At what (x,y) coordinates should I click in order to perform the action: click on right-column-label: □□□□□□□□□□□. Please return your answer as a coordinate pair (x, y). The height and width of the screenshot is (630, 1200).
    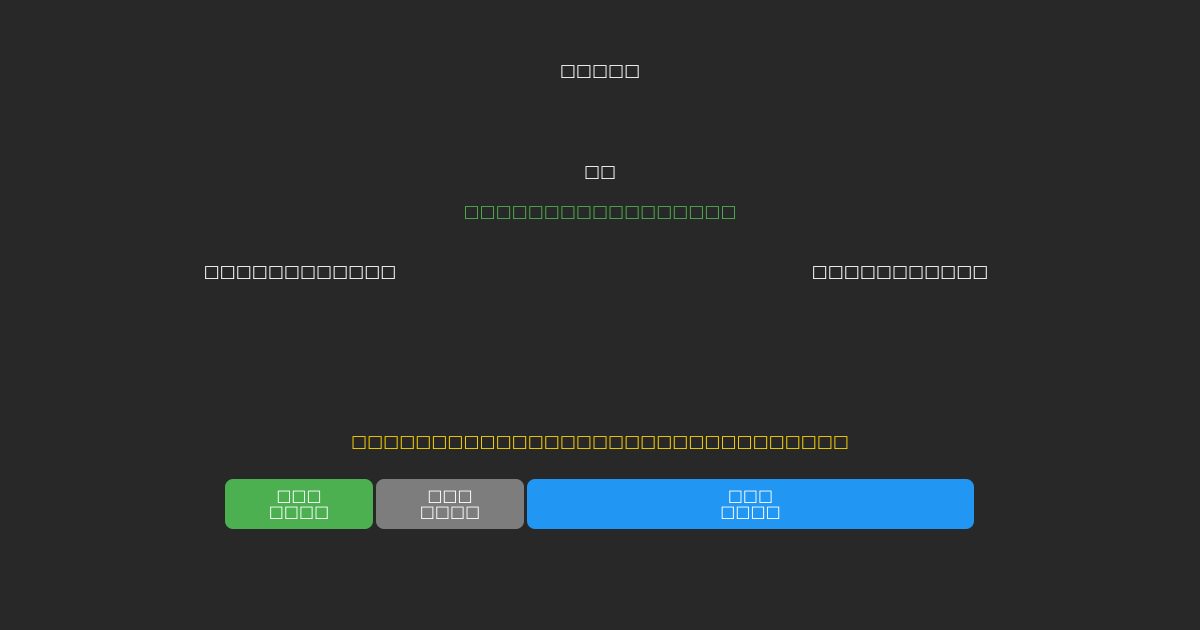
    Looking at the image, I should click on (900, 272).